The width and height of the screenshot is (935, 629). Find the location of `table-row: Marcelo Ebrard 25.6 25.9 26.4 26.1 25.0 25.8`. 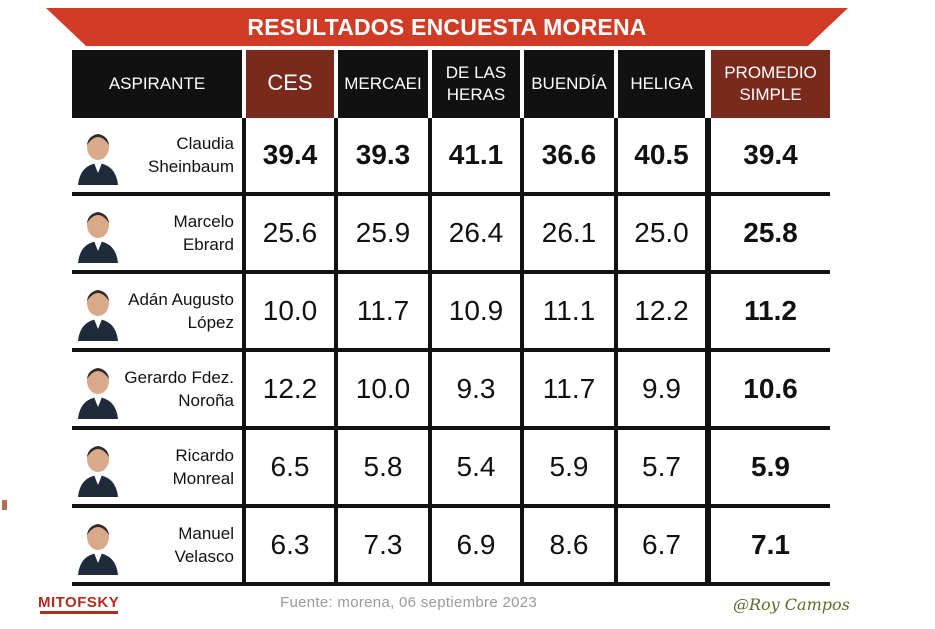

table-row: Marcelo Ebrard 25.6 25.9 26.4 26.1 25.0 25.8 is located at coordinates (451, 234).